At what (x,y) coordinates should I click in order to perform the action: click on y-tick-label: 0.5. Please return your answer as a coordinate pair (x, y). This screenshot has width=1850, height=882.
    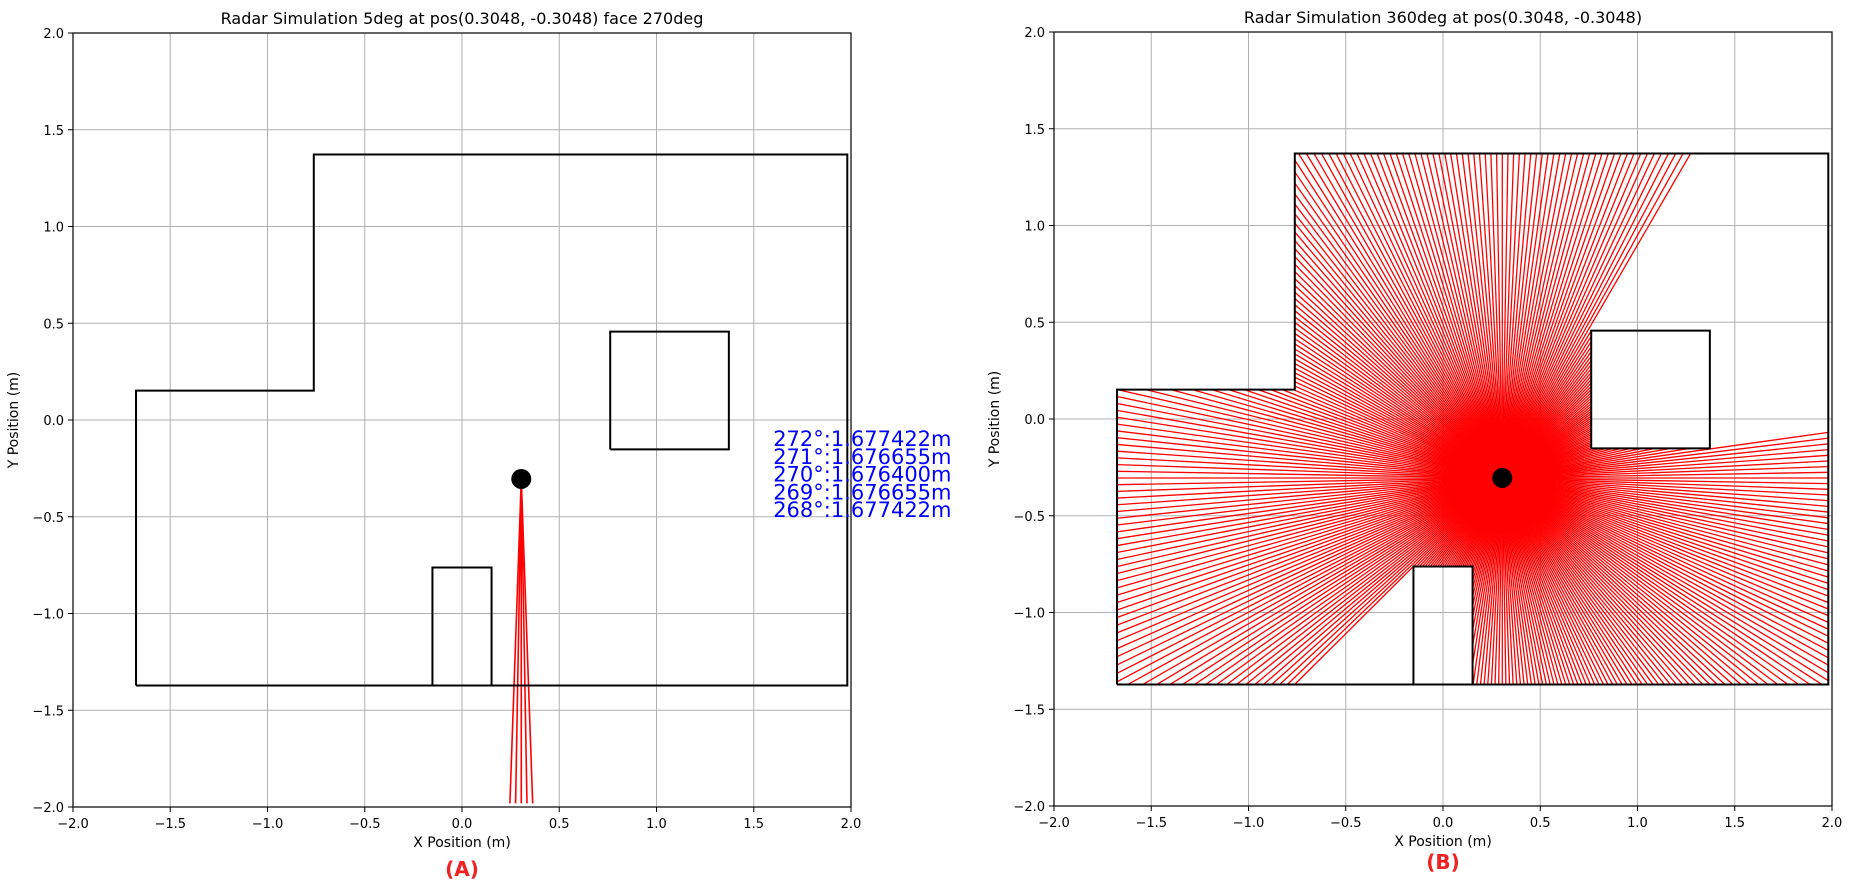
    Looking at the image, I should click on (53, 324).